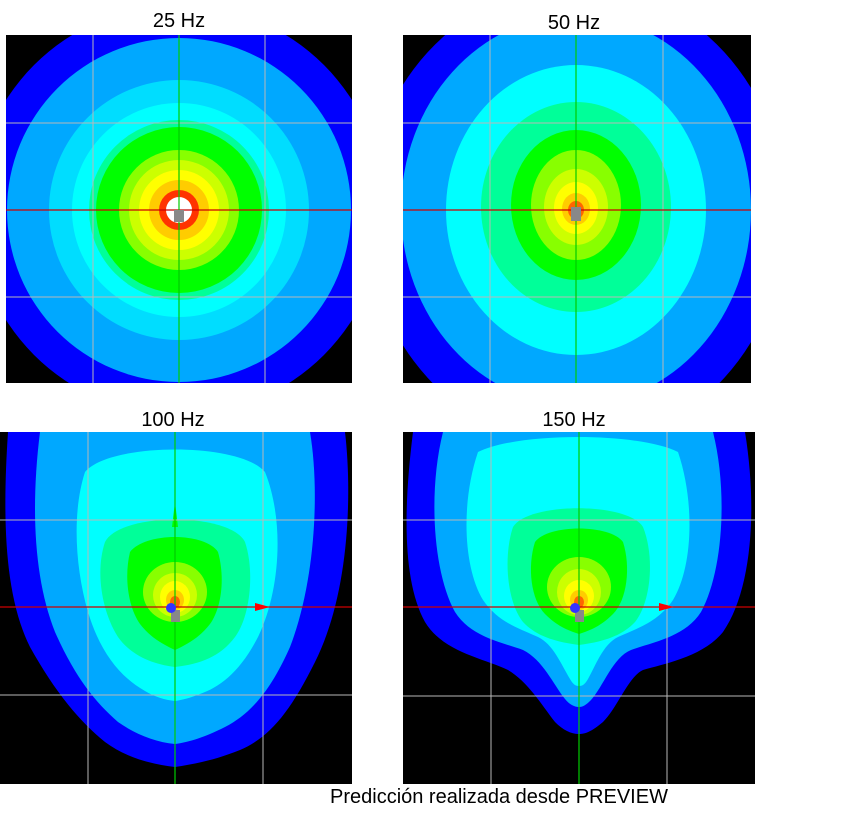  I want to click on plot-title-150: 150 Hz, so click(574, 420).